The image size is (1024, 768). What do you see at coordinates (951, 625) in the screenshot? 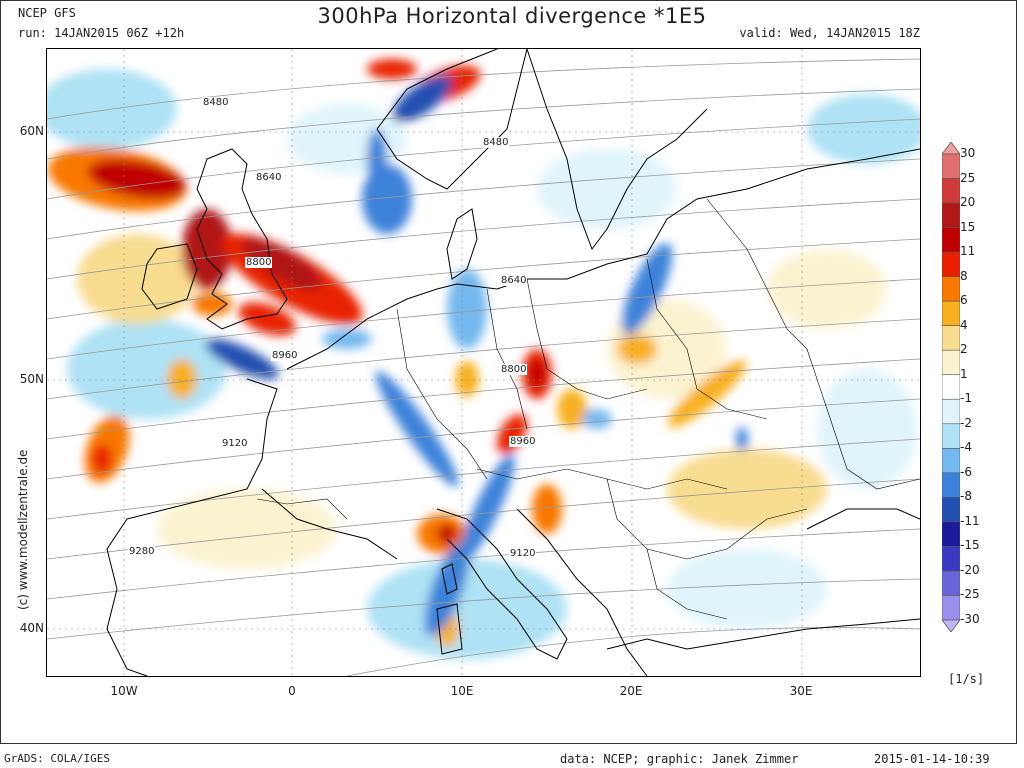
I see `legend-bottom-triangle` at bounding box center [951, 625].